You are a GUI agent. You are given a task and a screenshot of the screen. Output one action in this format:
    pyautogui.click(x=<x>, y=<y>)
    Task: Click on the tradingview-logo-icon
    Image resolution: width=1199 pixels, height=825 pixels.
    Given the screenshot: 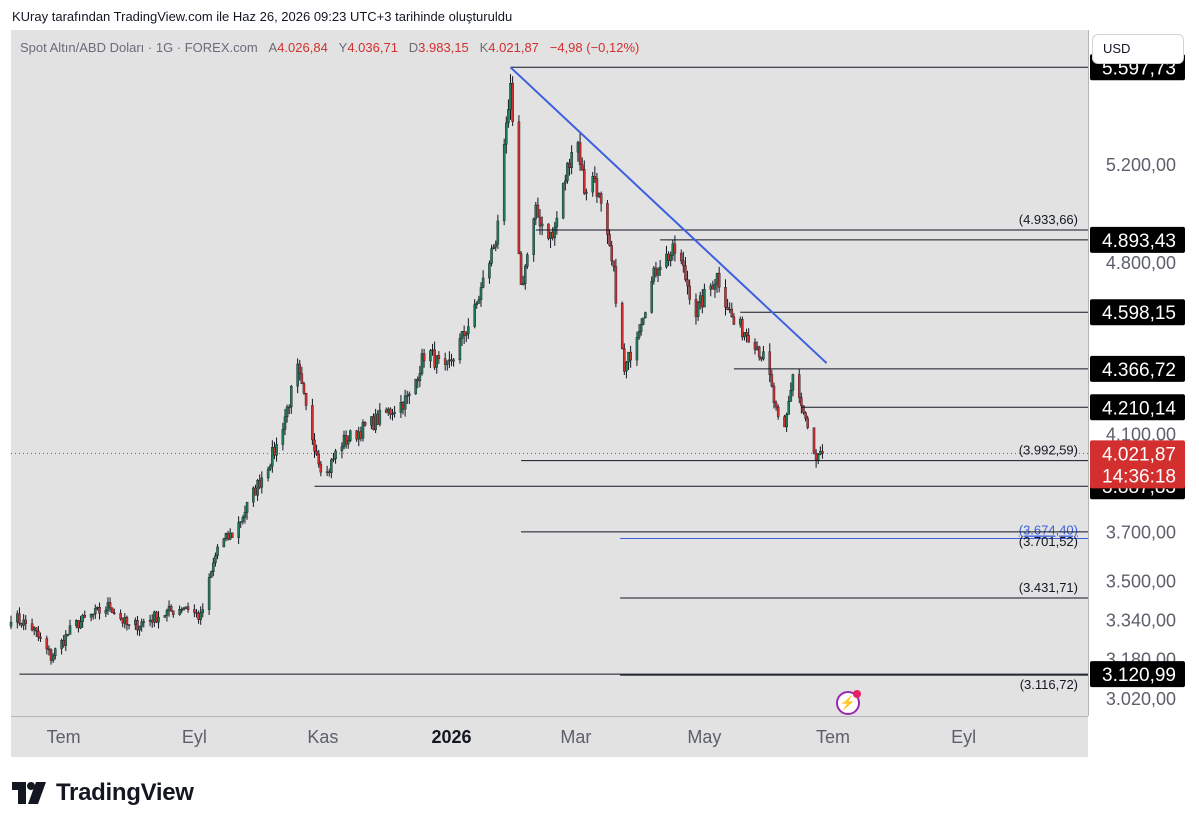 What is the action you would take?
    pyautogui.click(x=29, y=793)
    